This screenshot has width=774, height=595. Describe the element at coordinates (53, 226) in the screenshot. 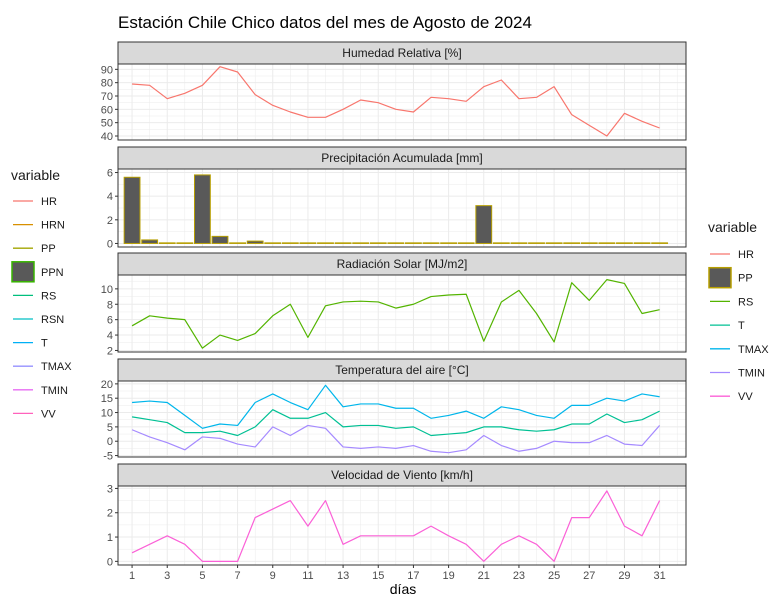

I see `legend-label: HRN` at that location.